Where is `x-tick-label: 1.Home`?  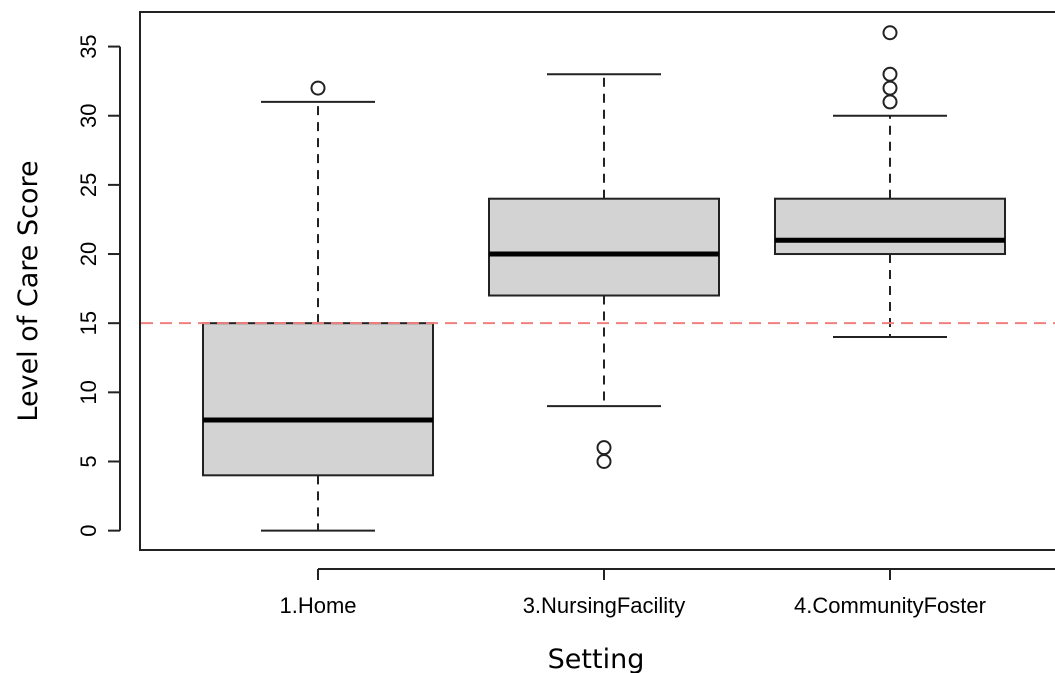 x-tick-label: 1.Home is located at coordinates (317, 605).